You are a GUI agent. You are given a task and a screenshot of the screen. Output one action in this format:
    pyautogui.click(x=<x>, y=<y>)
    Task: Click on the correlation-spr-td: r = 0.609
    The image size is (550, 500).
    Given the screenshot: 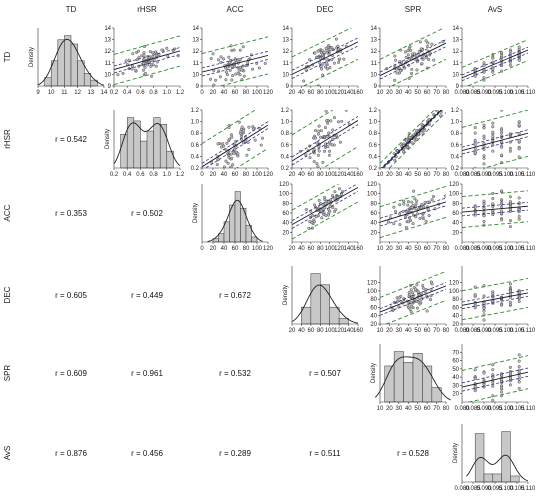 What is the action you would take?
    pyautogui.click(x=71, y=373)
    